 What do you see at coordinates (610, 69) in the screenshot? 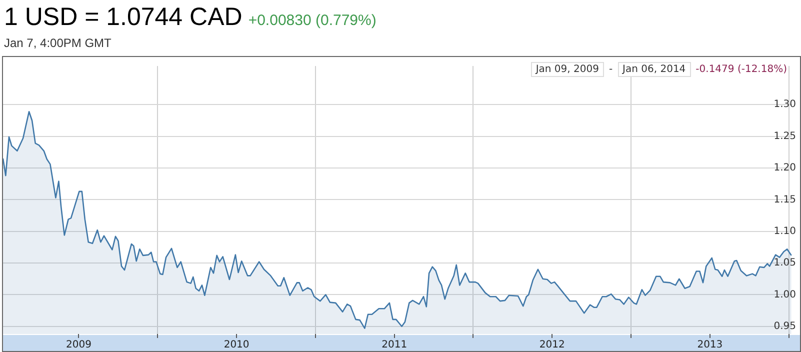
I see `annotation: -` at bounding box center [610, 69].